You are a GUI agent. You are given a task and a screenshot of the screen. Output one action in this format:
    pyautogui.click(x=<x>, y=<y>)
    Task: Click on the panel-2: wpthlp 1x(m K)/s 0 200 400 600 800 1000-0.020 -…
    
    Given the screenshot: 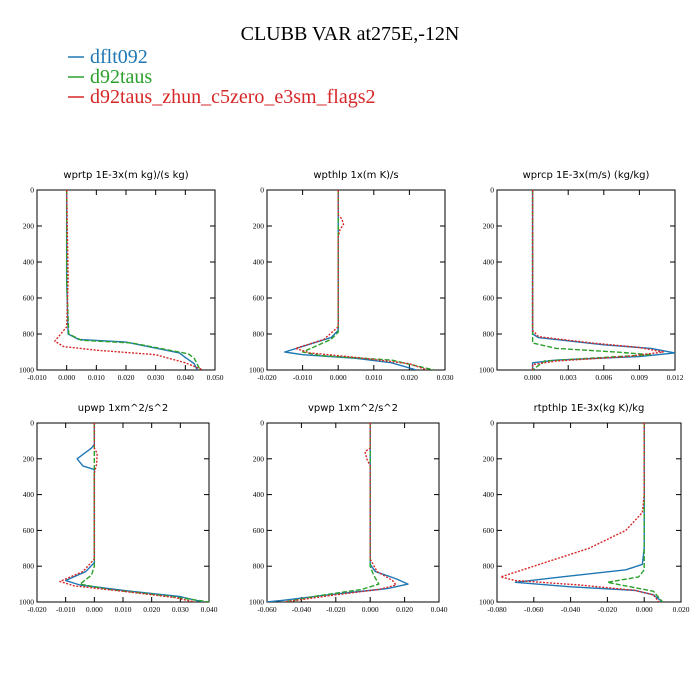 What is the action you would take?
    pyautogui.click(x=351, y=276)
    